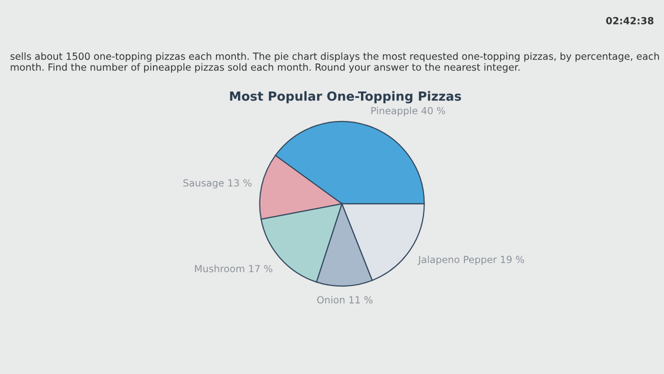  What do you see at coordinates (408, 111) in the screenshot?
I see `slice-label: Pineapple 40 %` at bounding box center [408, 111].